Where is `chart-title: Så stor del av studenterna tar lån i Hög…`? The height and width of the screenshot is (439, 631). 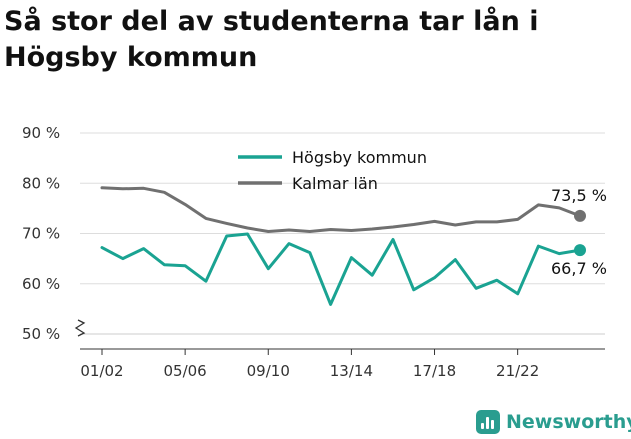 chart-title: Så stor del av studenterna tar lån i Hög… is located at coordinates (271, 39).